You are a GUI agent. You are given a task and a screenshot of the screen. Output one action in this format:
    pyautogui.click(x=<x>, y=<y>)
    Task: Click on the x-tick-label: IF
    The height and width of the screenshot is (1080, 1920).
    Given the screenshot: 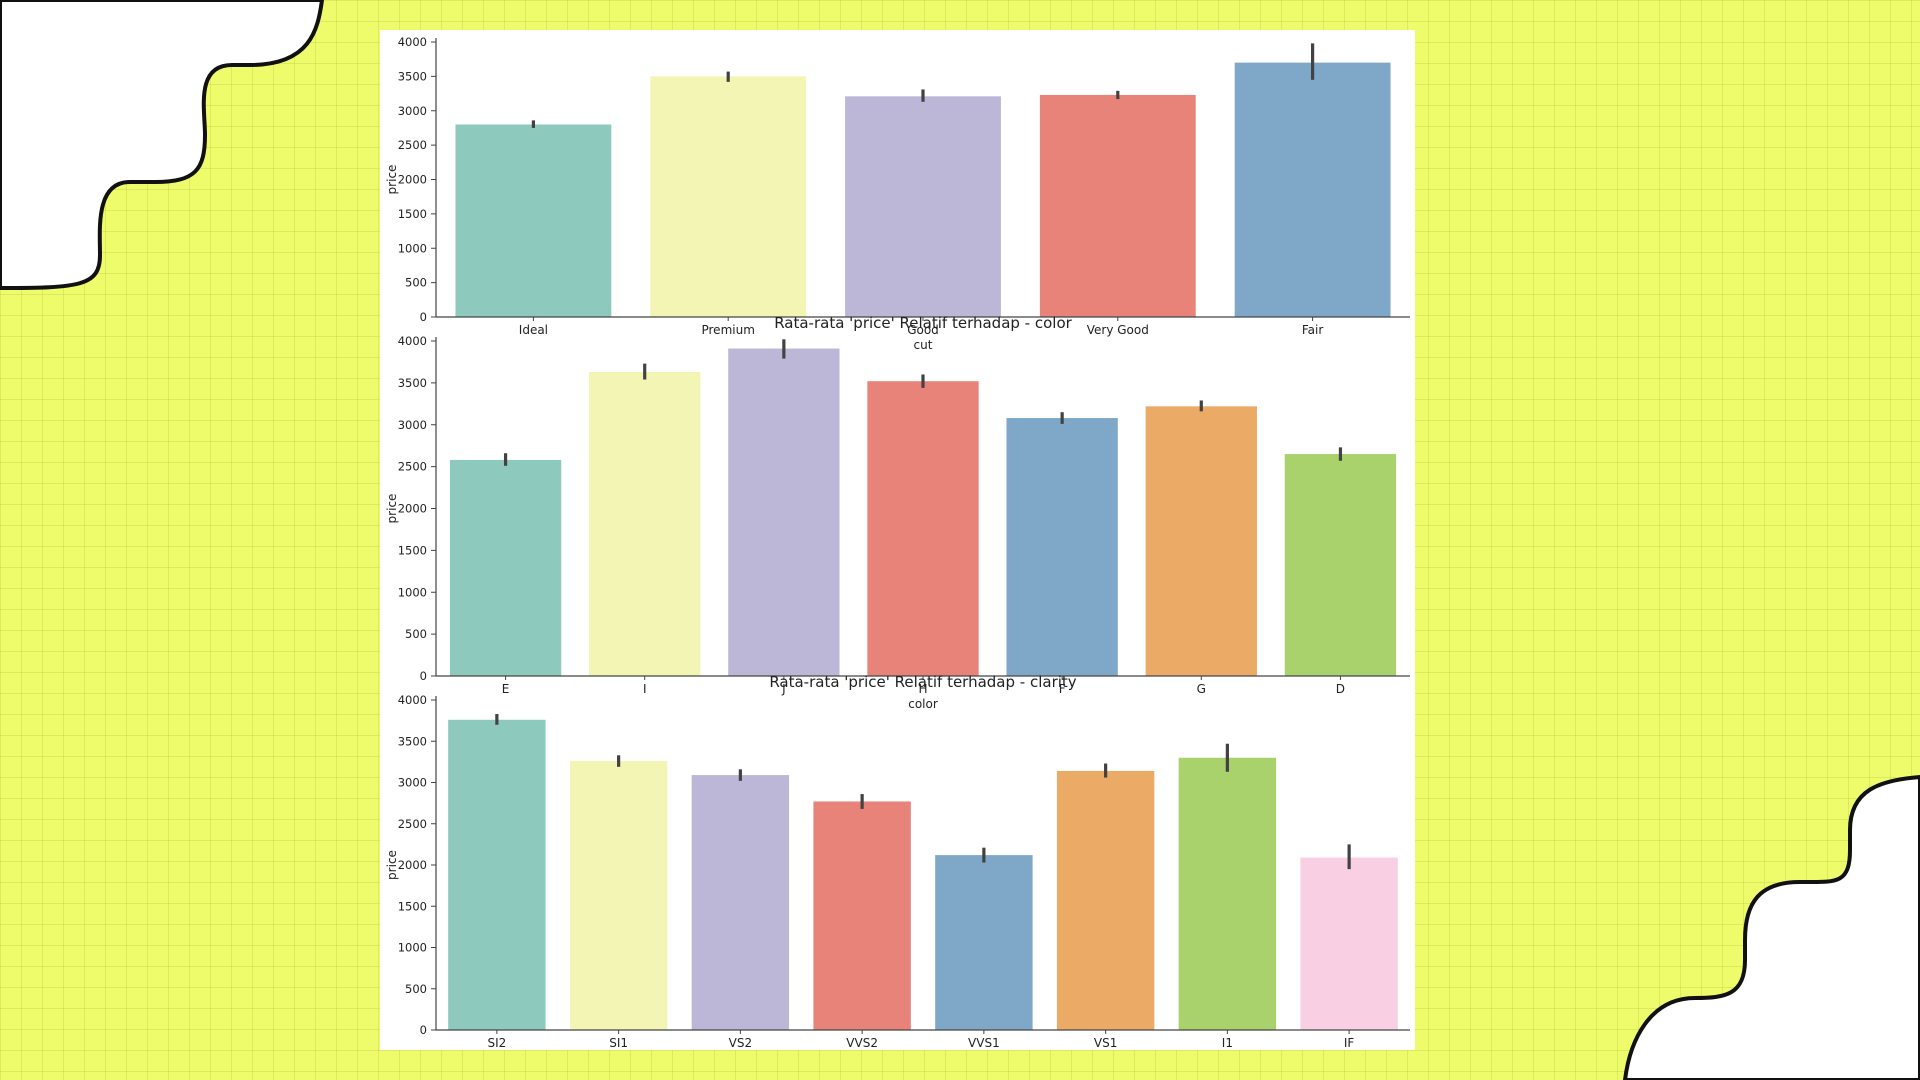 What is the action you would take?
    pyautogui.click(x=1349, y=1043)
    